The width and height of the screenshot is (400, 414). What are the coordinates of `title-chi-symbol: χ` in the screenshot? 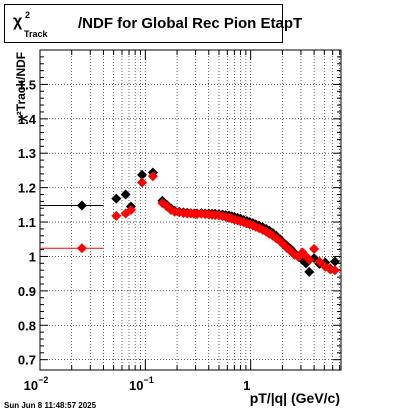 It's located at (18, 21).